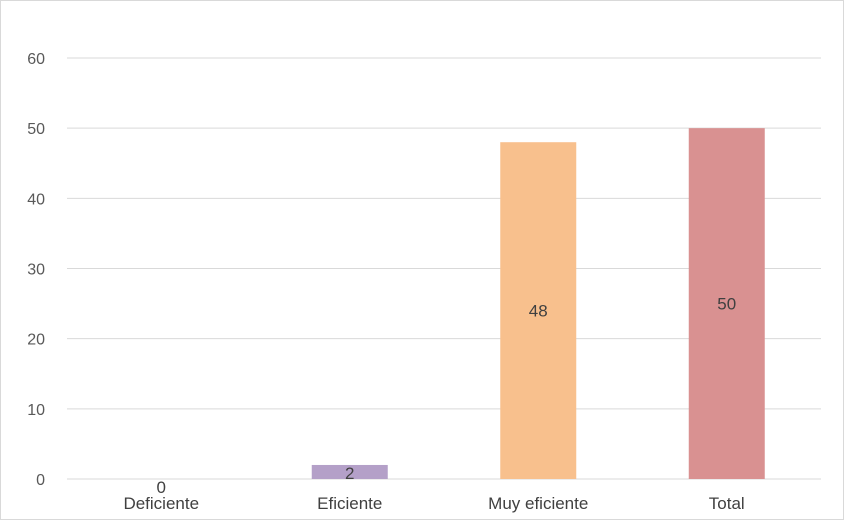 The width and height of the screenshot is (844, 521). Describe the element at coordinates (36, 199) in the screenshot. I see `y-tick-label: 40` at that location.